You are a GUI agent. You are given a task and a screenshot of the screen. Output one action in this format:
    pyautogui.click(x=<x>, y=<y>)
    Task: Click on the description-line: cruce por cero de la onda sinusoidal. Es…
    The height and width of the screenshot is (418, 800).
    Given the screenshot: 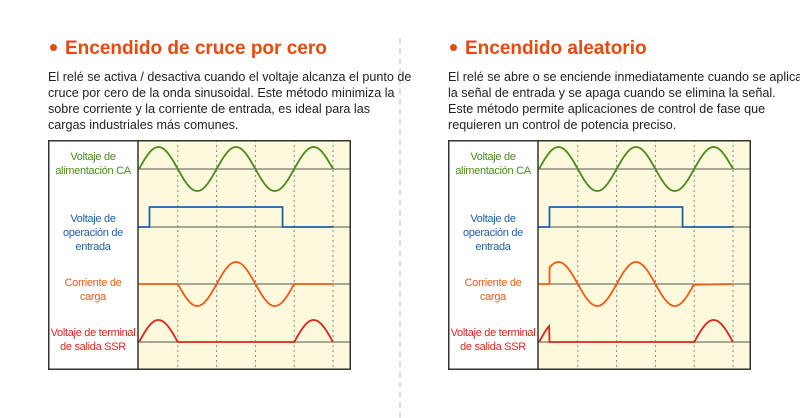 What is the action you would take?
    pyautogui.click(x=221, y=93)
    